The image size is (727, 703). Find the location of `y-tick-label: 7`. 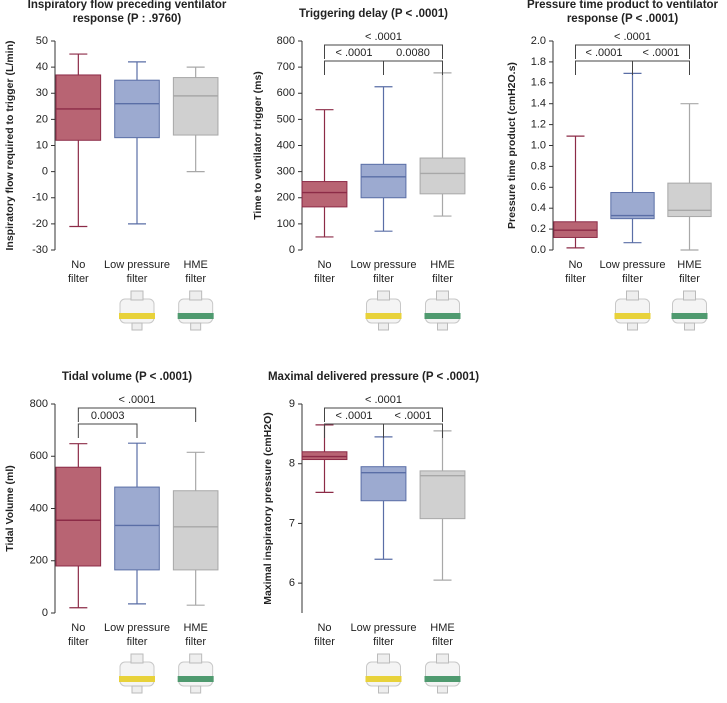

y-tick-label: 7 is located at coordinates (292, 523).